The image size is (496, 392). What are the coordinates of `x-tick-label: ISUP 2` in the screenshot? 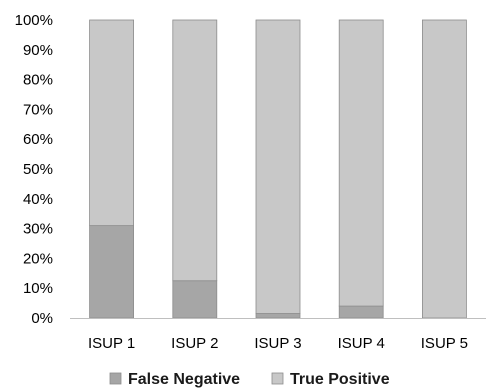 It's located at (194, 343).